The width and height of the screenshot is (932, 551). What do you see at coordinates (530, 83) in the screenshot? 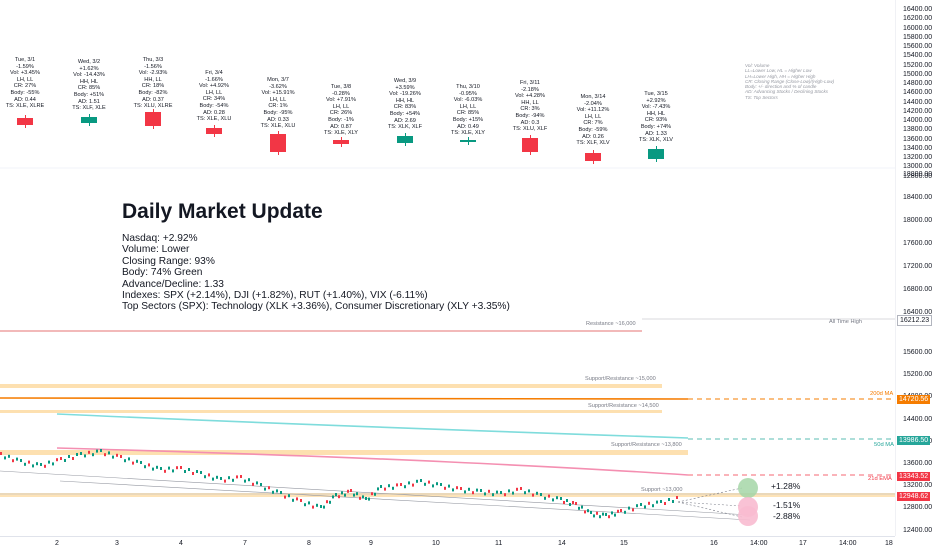
I see `candle-summary-line: Fri, 3/11` at bounding box center [530, 83].